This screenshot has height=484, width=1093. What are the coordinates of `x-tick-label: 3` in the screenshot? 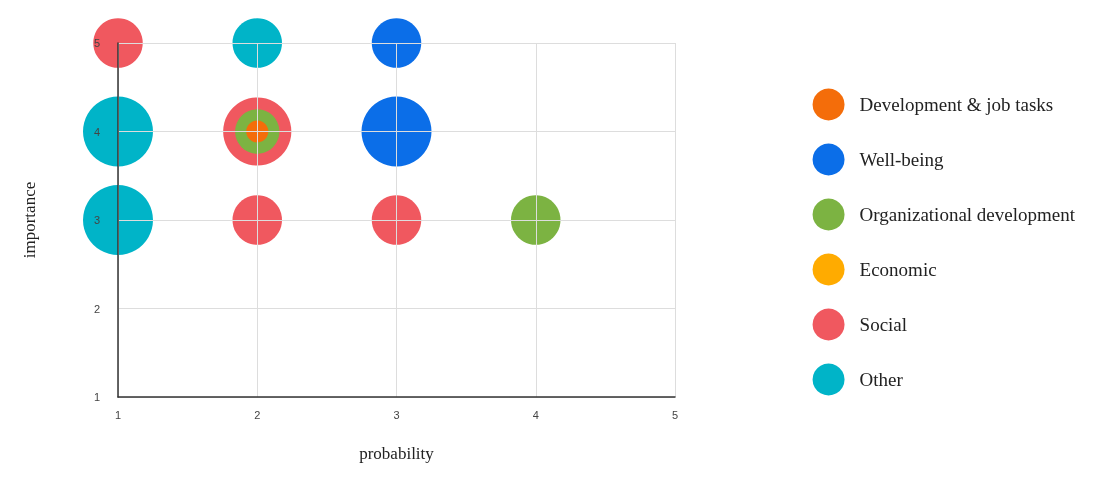 It's located at (396, 414).